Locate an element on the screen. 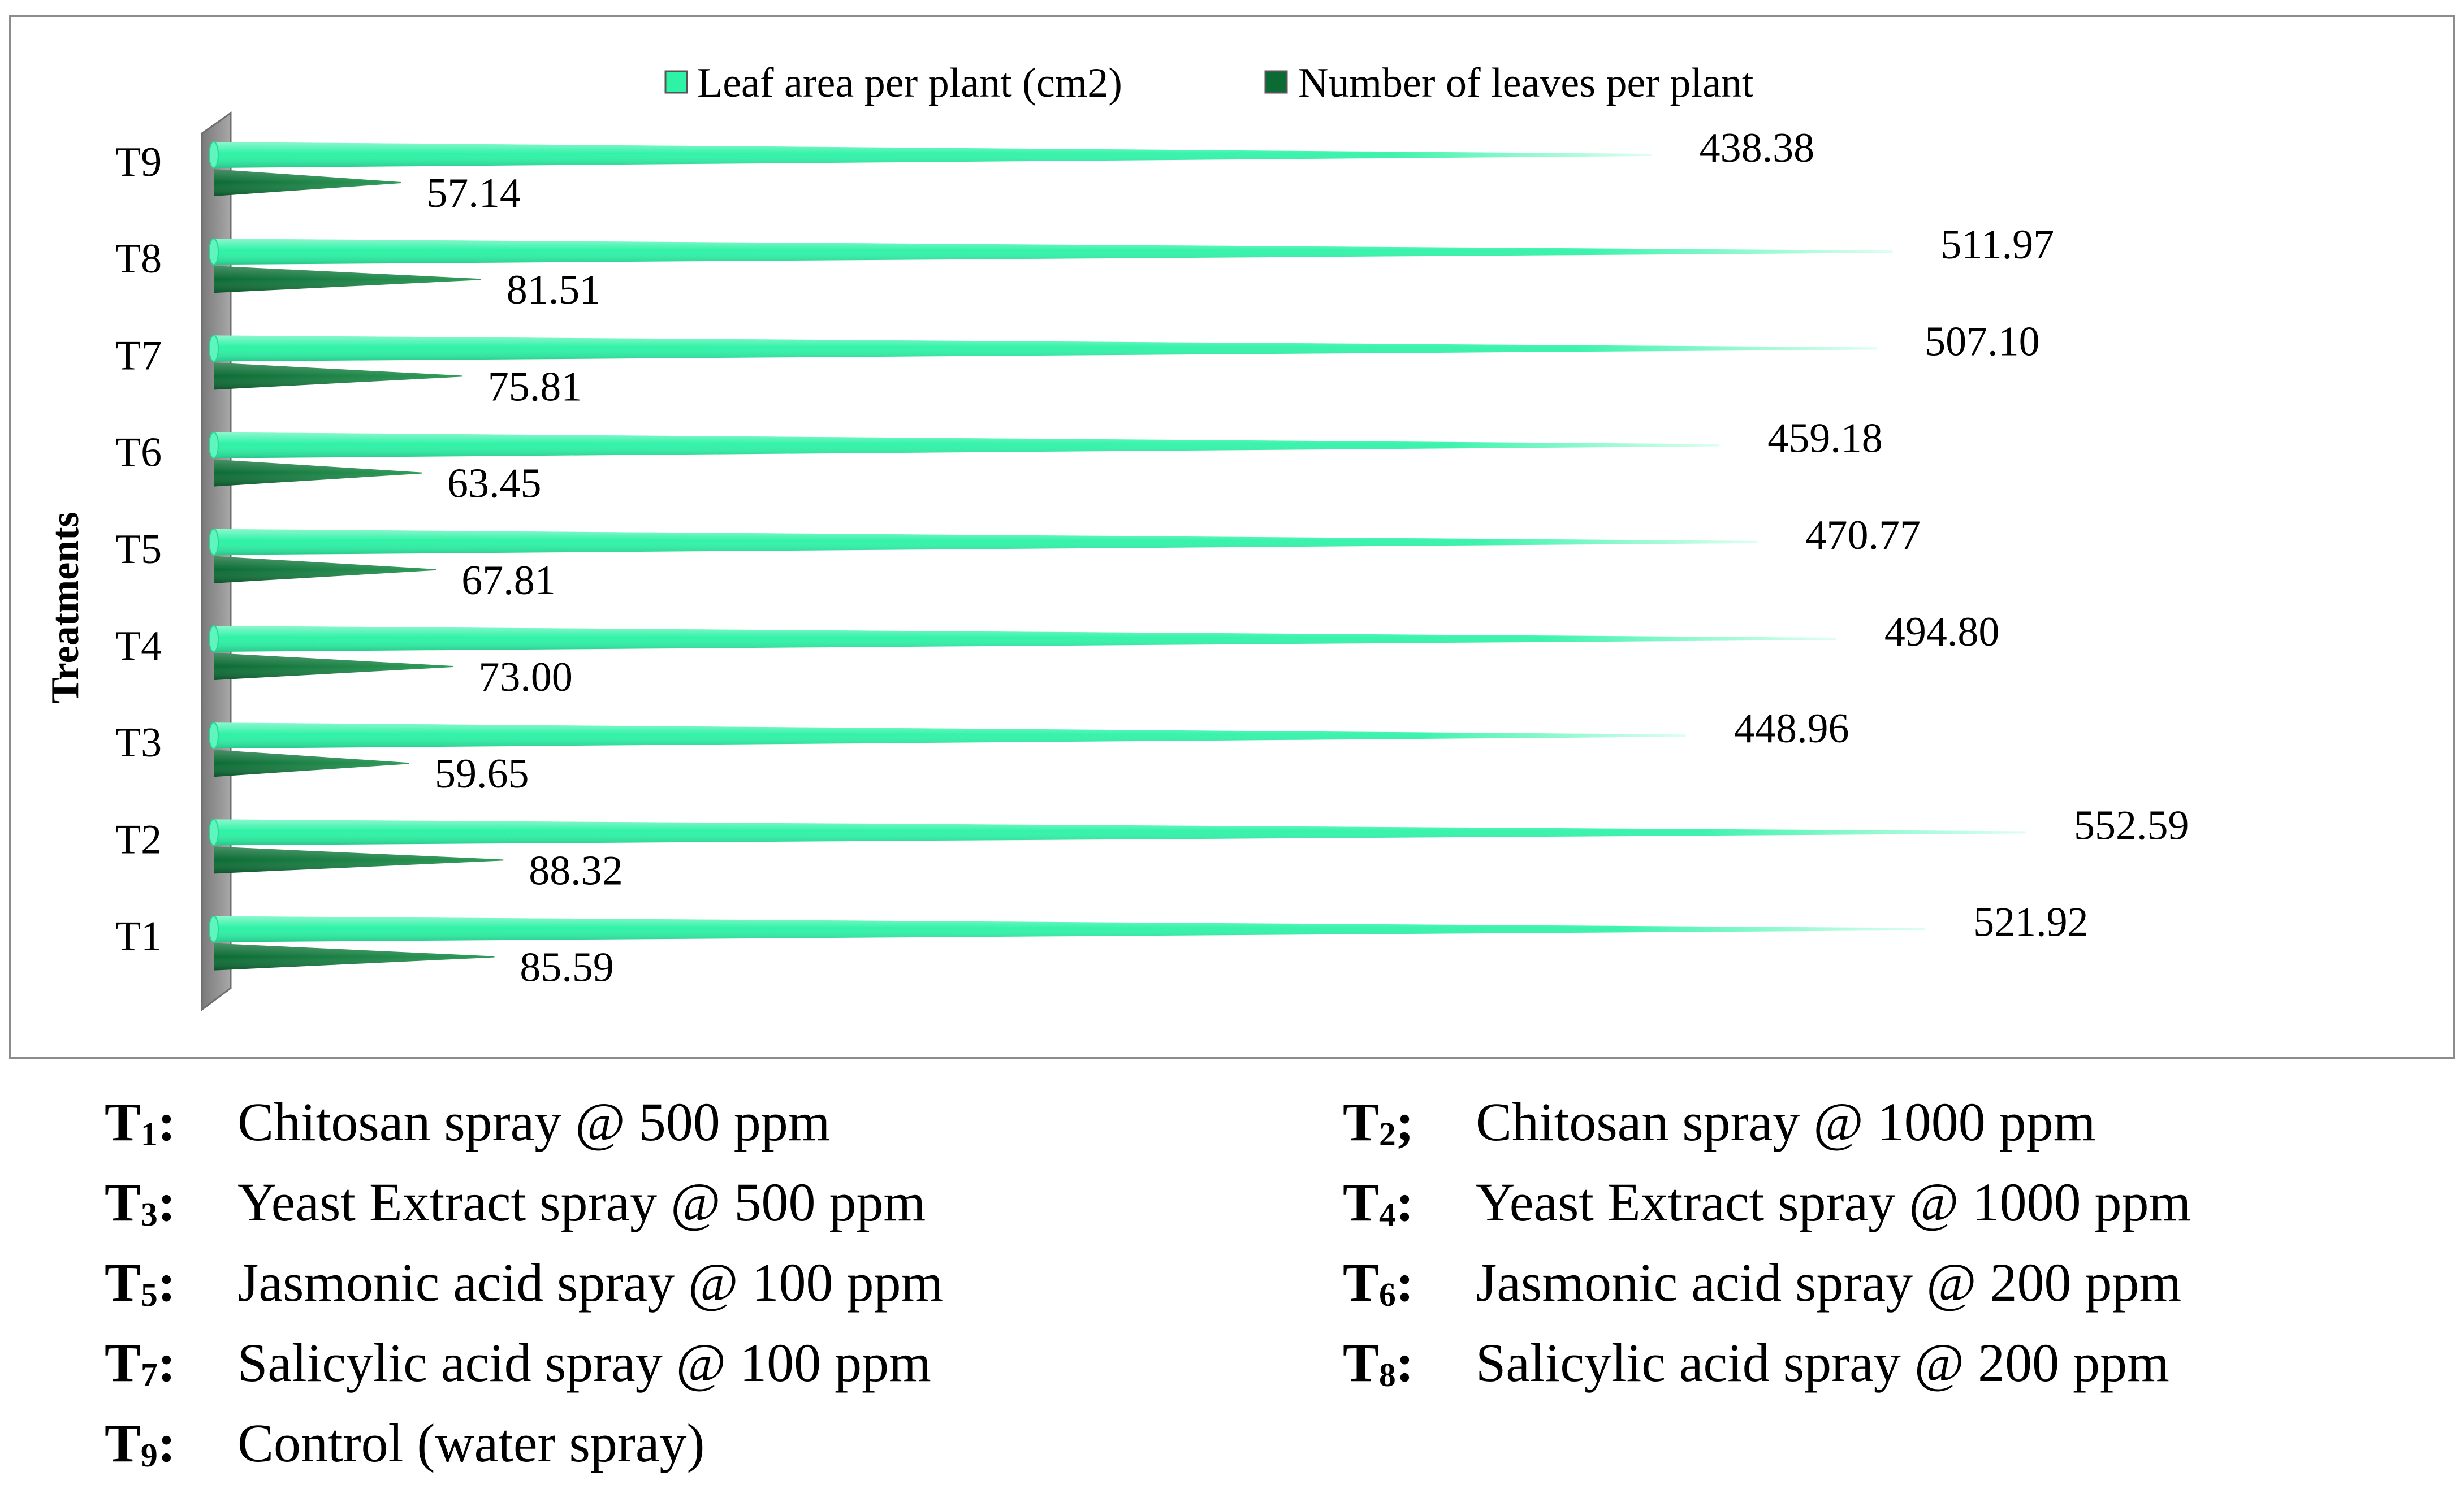 This screenshot has height=1489, width=2464. bar-leaf-area-shade-t8 is located at coordinates (1053, 252).